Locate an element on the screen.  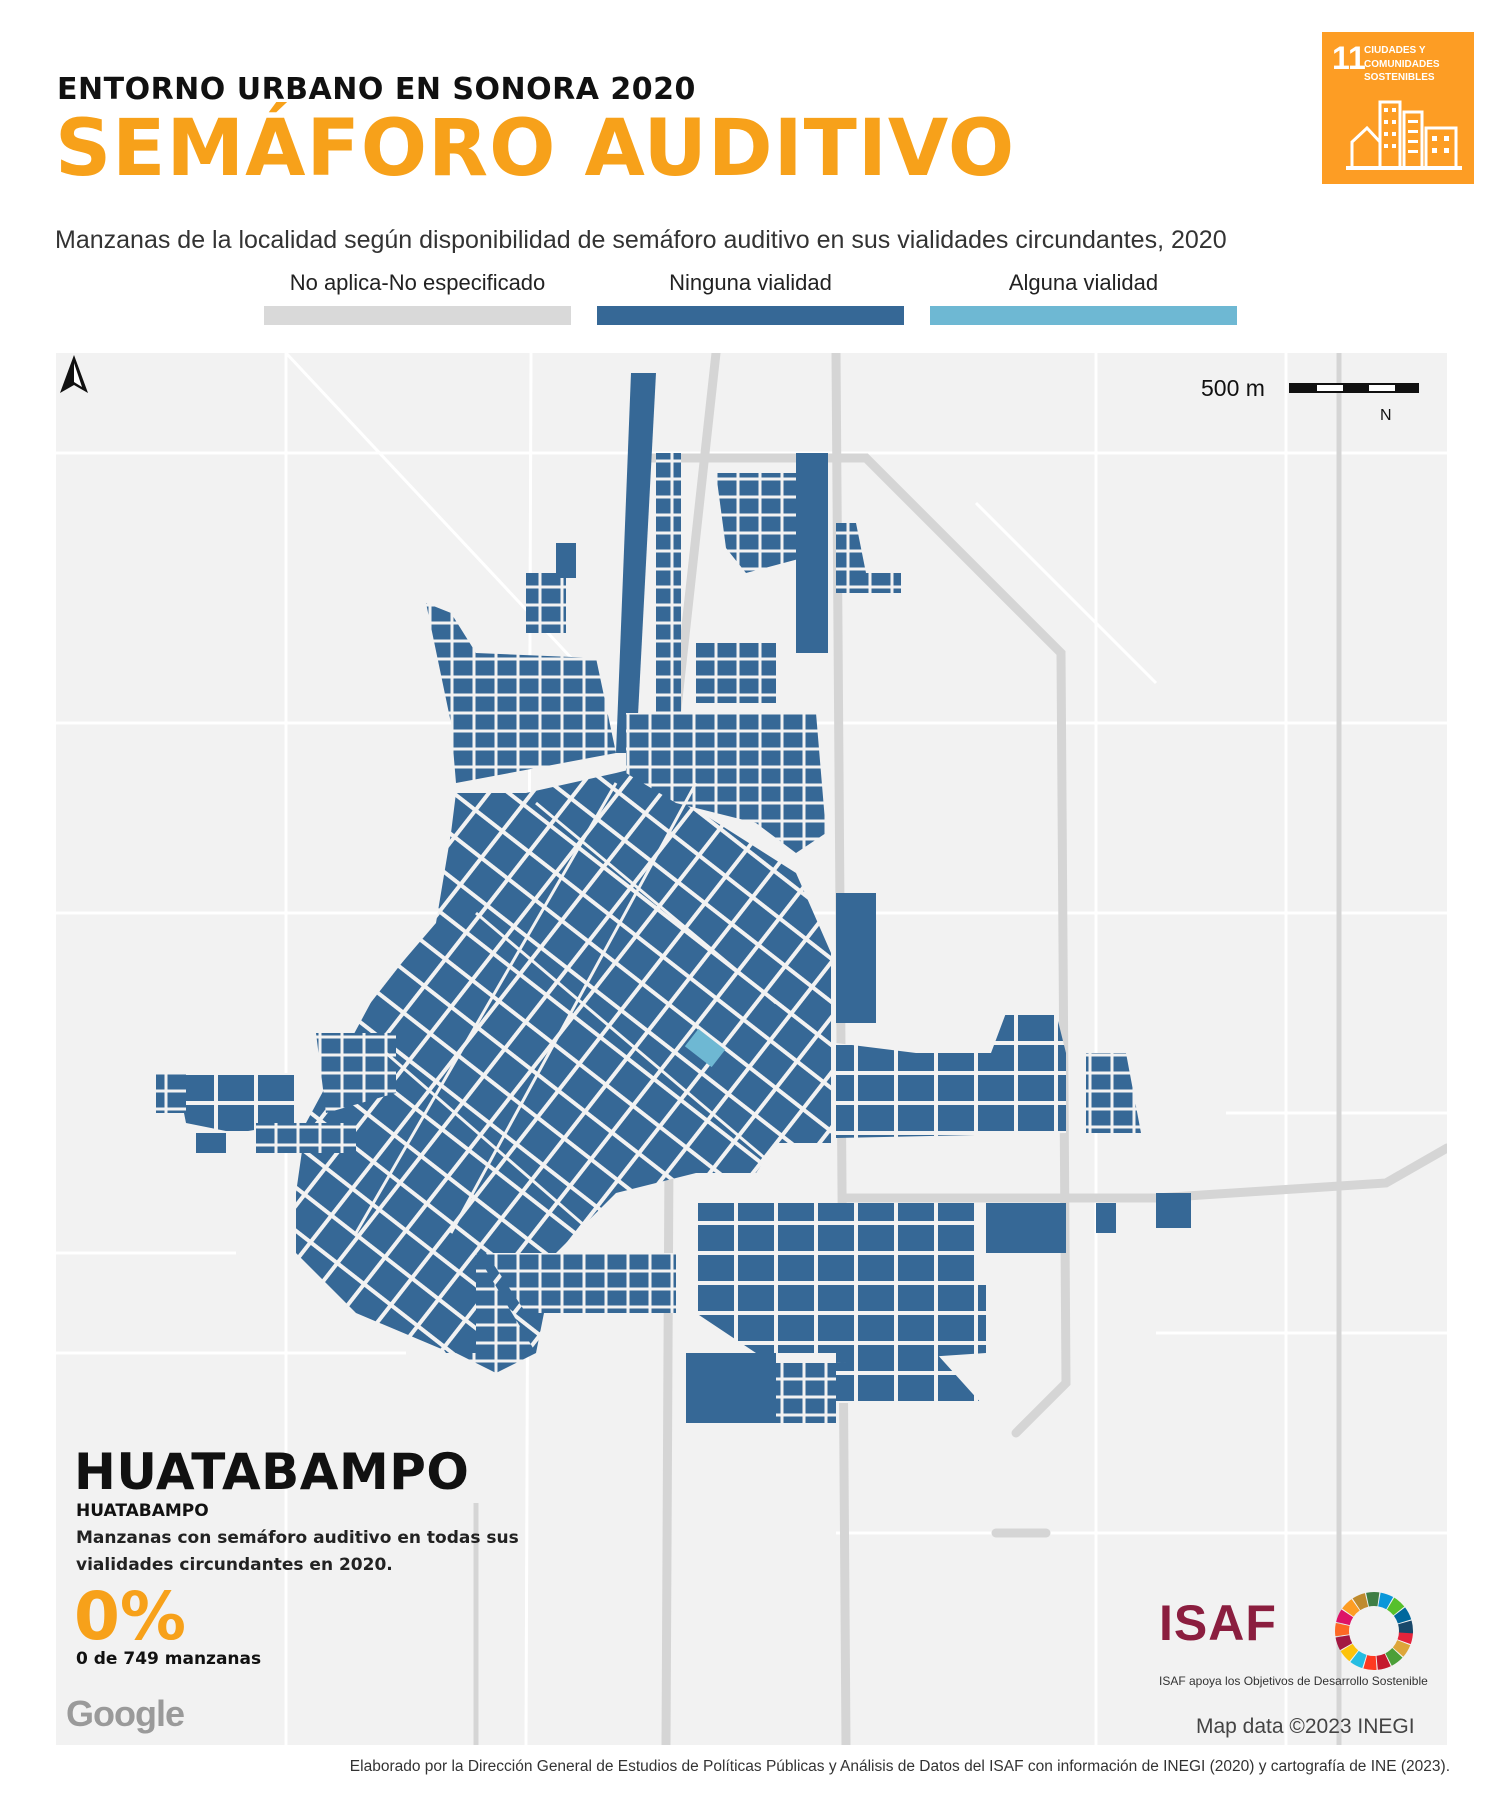
scale-label: 500 m is located at coordinates (1233, 388).